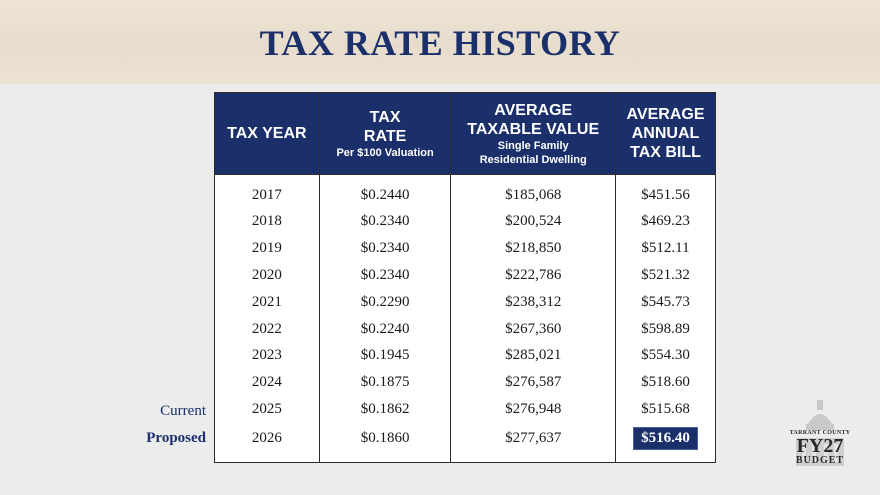 The width and height of the screenshot is (880, 495). I want to click on cell-tax-year: 2019, so click(267, 249).